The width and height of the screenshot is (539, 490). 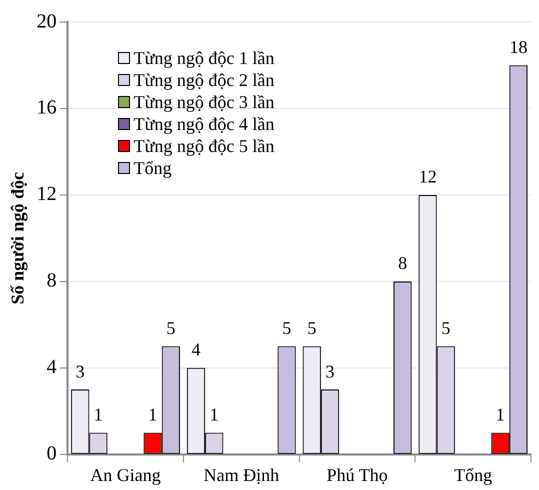 What do you see at coordinates (204, 102) in the screenshot?
I see `legend-label: Từng ngộ độc 3 lần` at bounding box center [204, 102].